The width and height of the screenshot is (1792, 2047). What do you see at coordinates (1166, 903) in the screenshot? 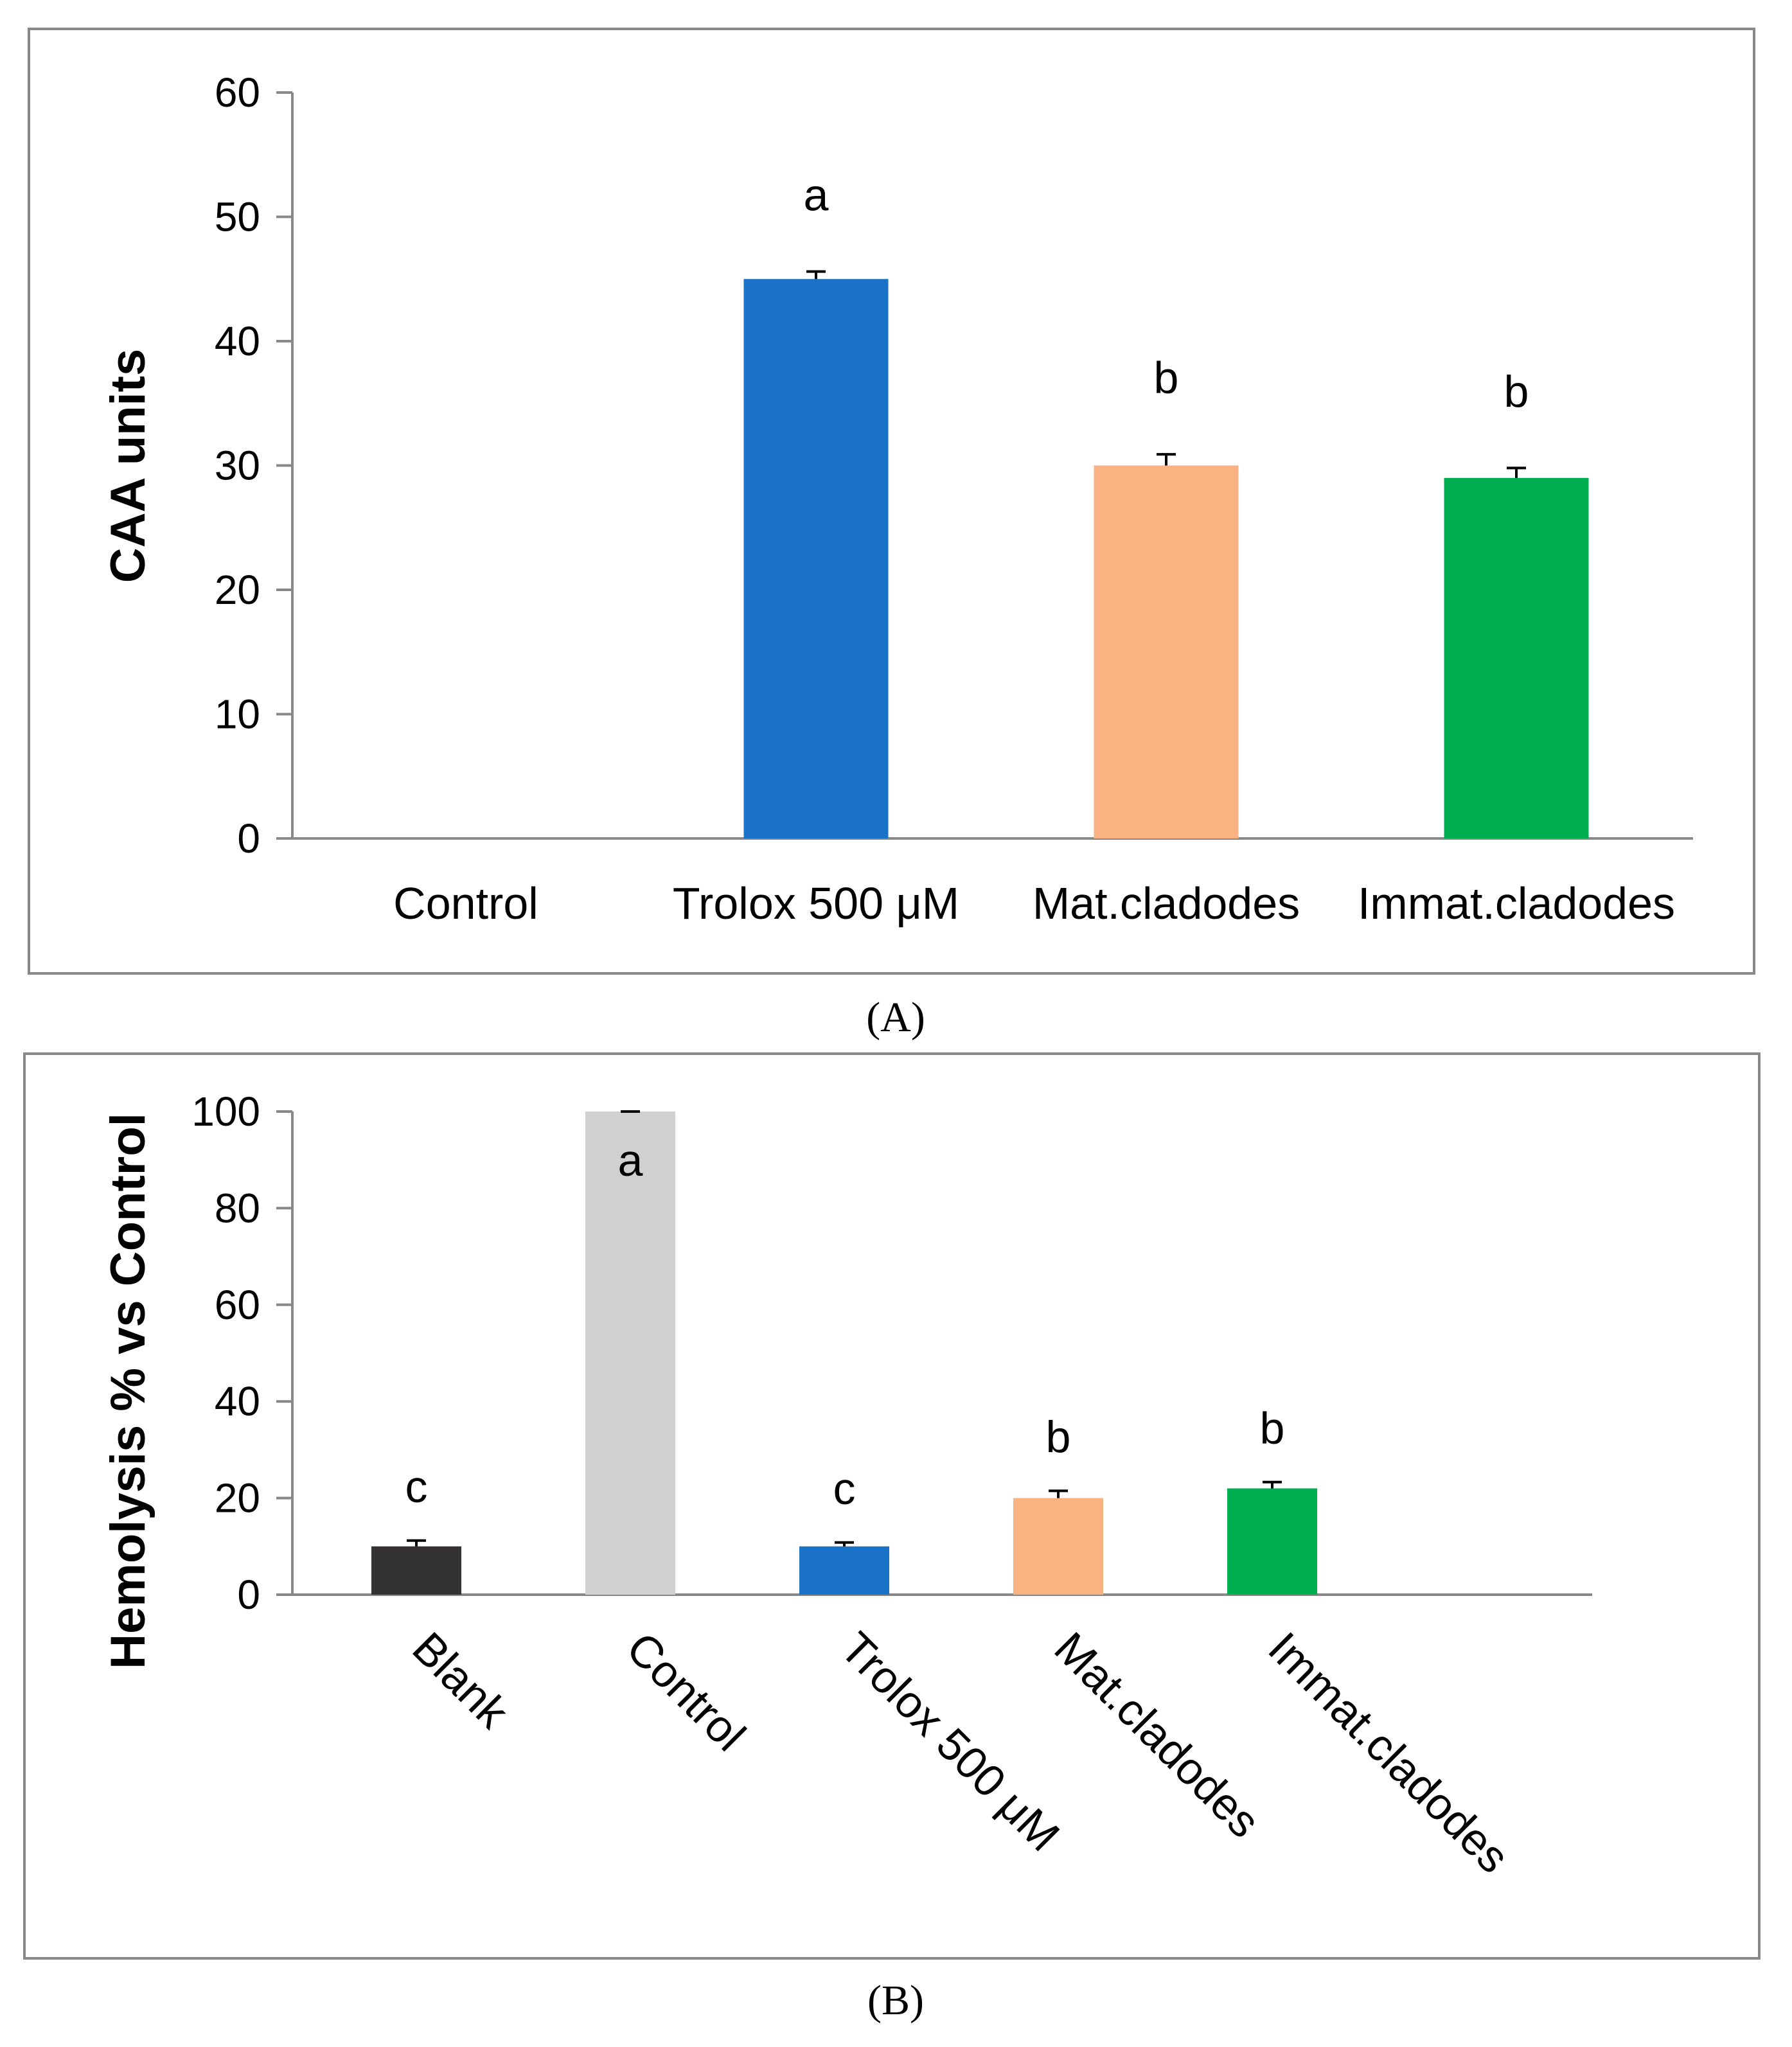
I see `category-label: Mat.cladodes` at bounding box center [1166, 903].